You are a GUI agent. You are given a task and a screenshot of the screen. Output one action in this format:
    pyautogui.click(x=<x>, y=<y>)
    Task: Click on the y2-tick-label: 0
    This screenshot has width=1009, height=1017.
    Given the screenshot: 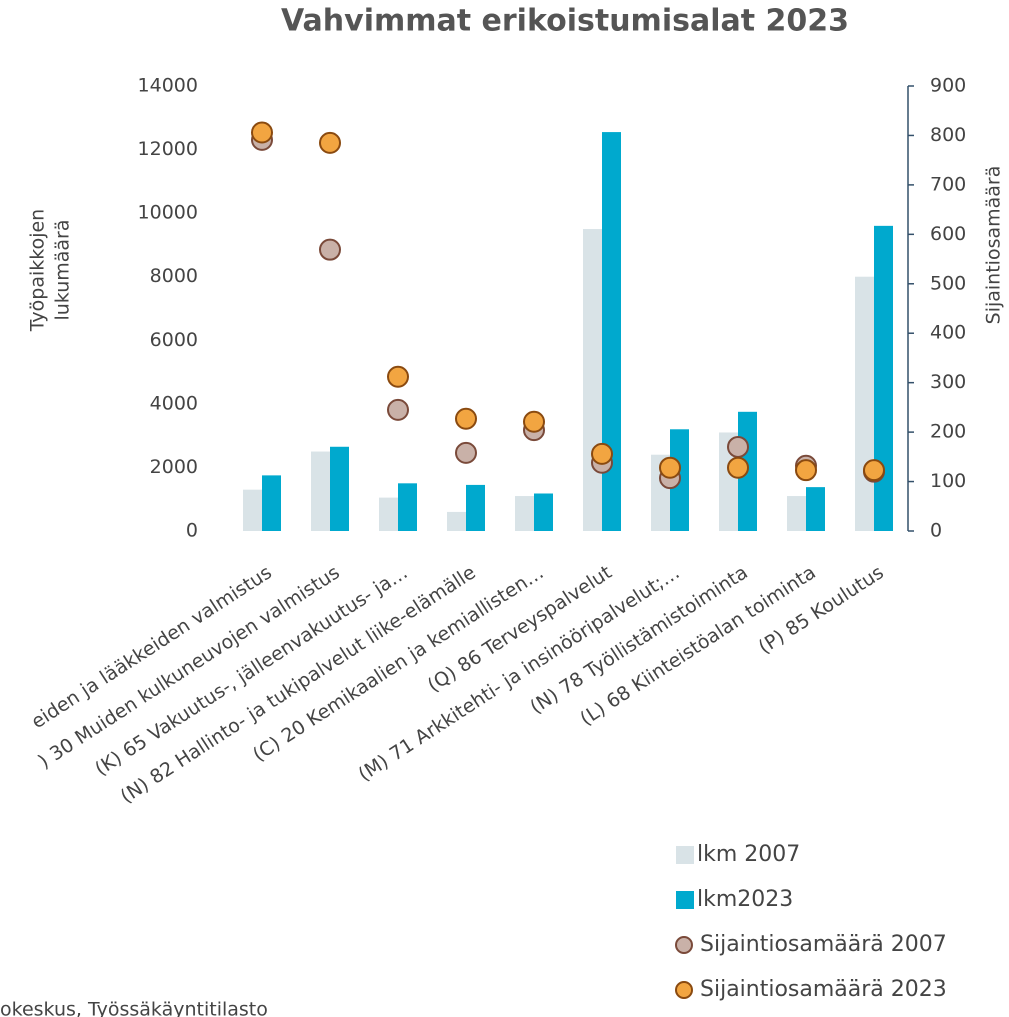 What is the action you would take?
    pyautogui.click(x=936, y=531)
    